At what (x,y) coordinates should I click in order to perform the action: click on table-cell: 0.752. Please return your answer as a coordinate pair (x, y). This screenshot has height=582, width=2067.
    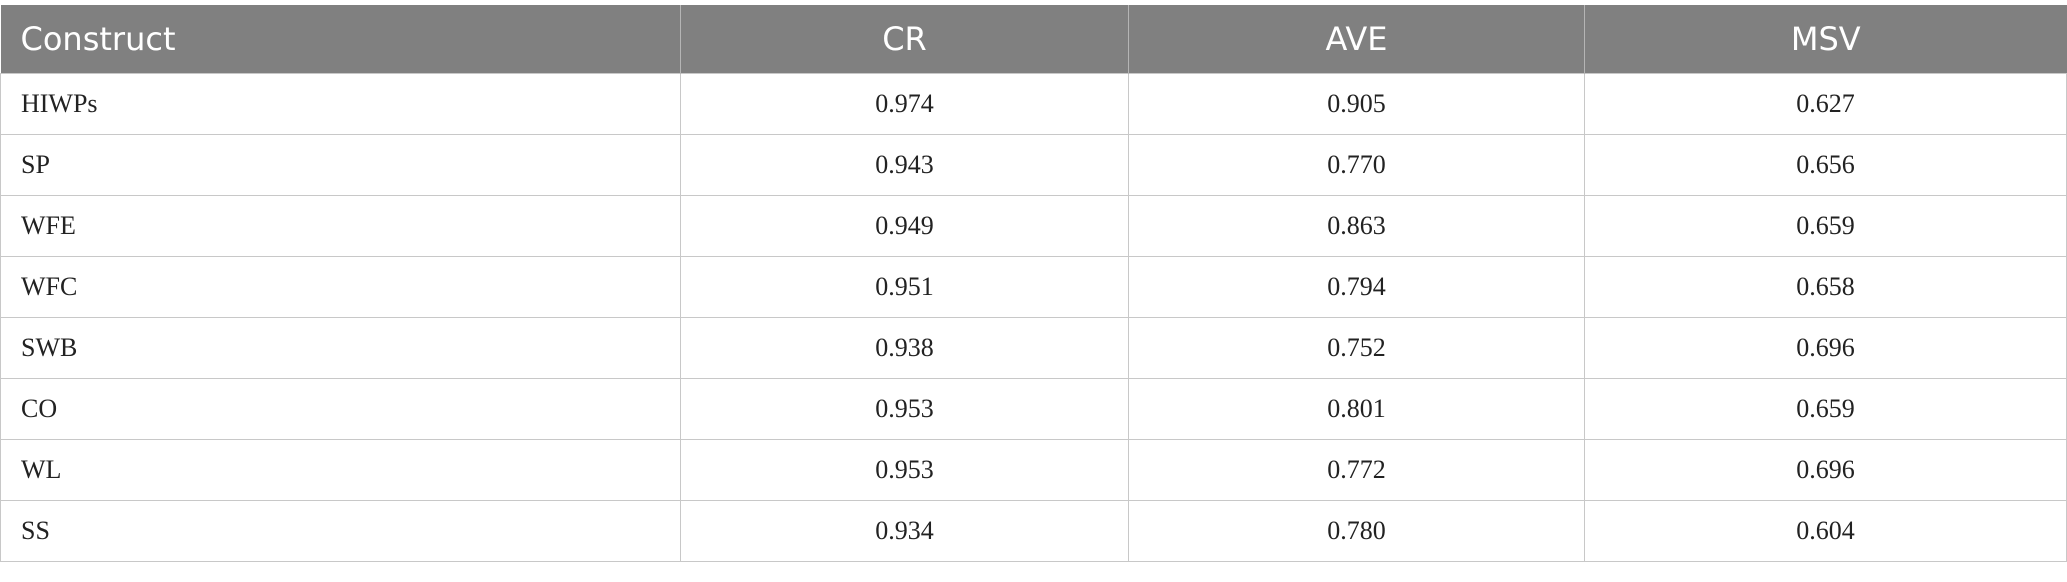
    Looking at the image, I should click on (1356, 348).